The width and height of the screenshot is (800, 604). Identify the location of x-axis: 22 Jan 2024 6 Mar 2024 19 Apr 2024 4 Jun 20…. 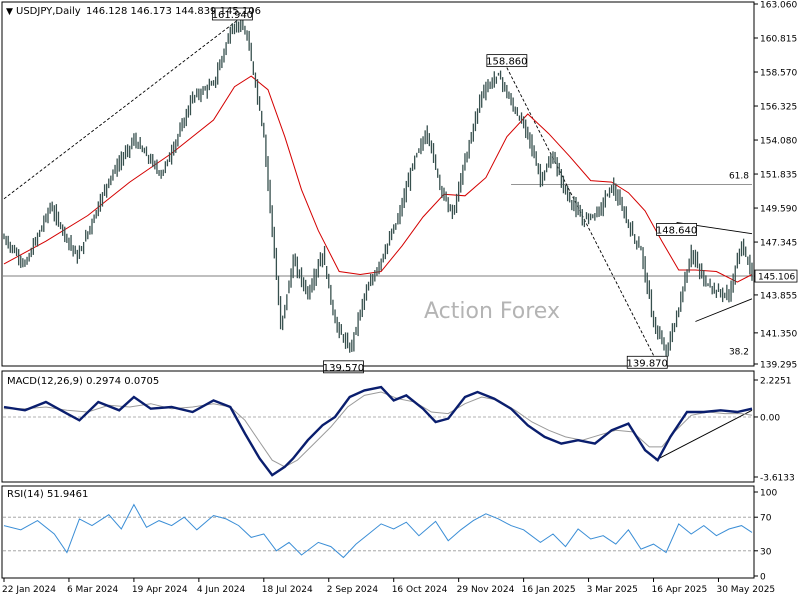
(388, 586).